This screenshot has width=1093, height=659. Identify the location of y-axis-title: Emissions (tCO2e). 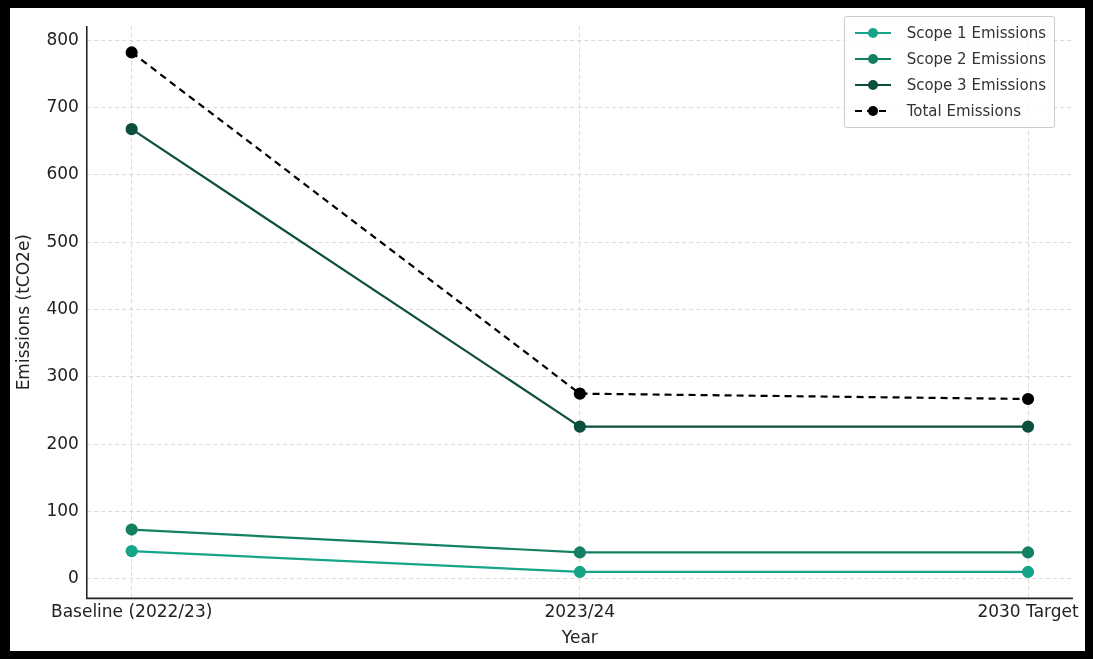
(22, 312).